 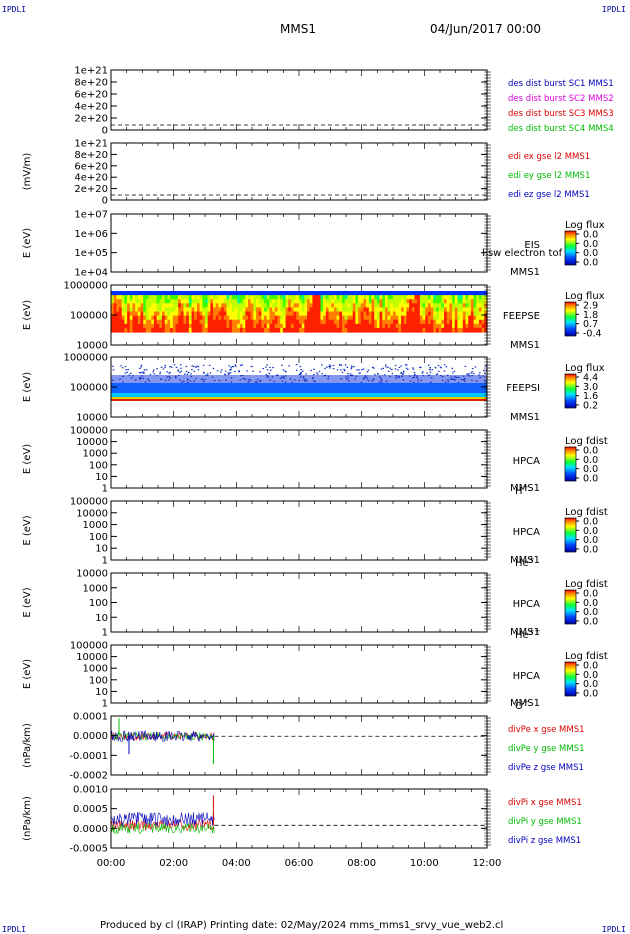 What do you see at coordinates (89, 388) in the screenshot?
I see `ytick-label: 100000` at bounding box center [89, 388].